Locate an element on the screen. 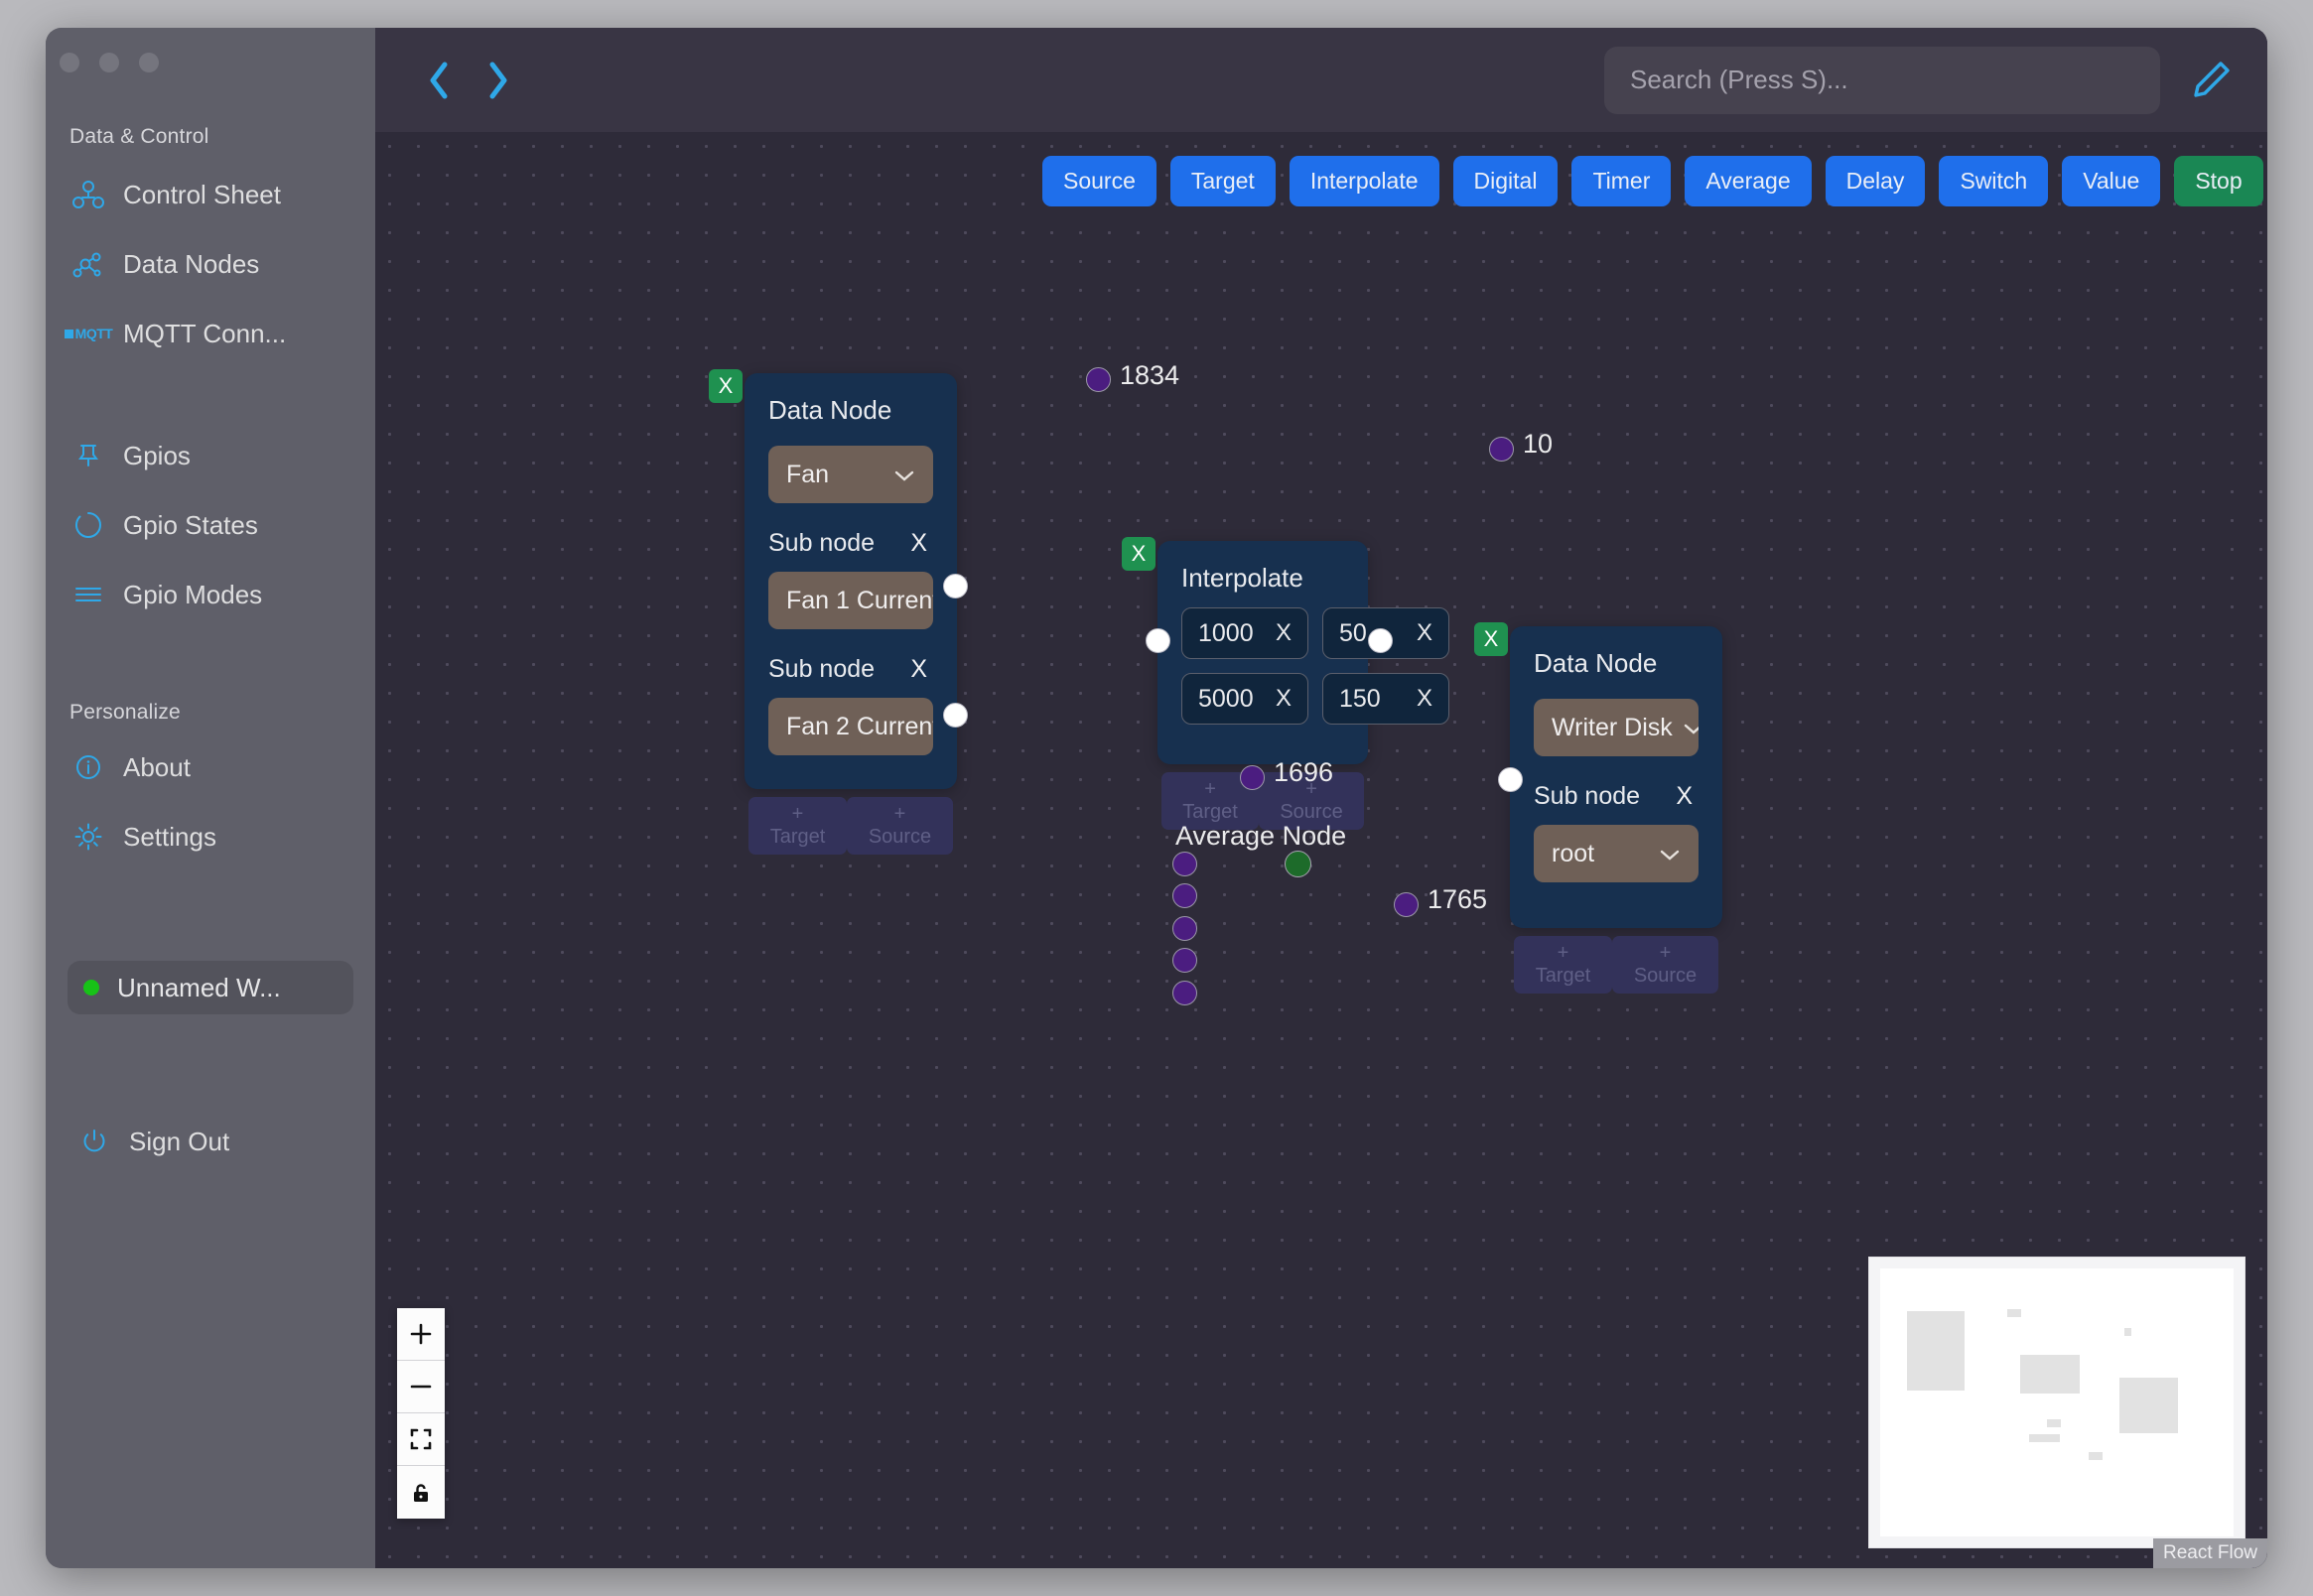  source-handle-interpolate is located at coordinates (1380, 640).